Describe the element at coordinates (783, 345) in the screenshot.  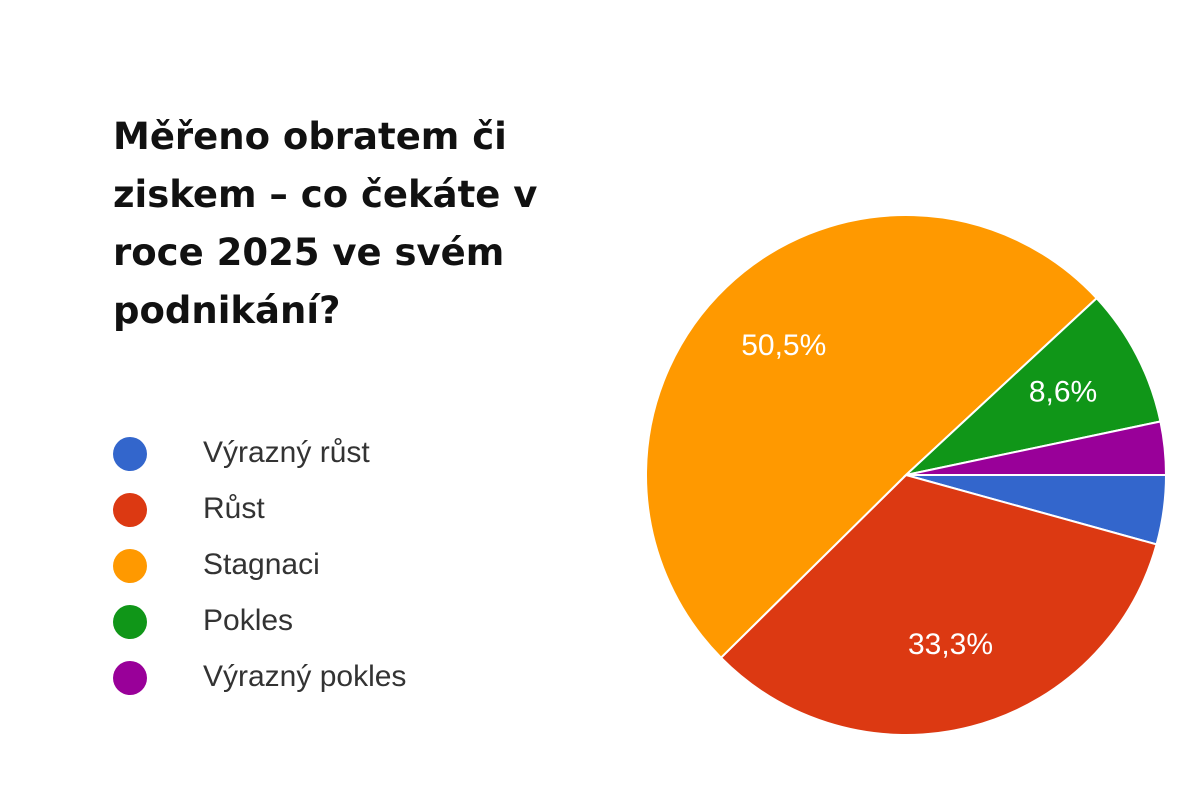
I see `data-label: 50,5%` at that location.